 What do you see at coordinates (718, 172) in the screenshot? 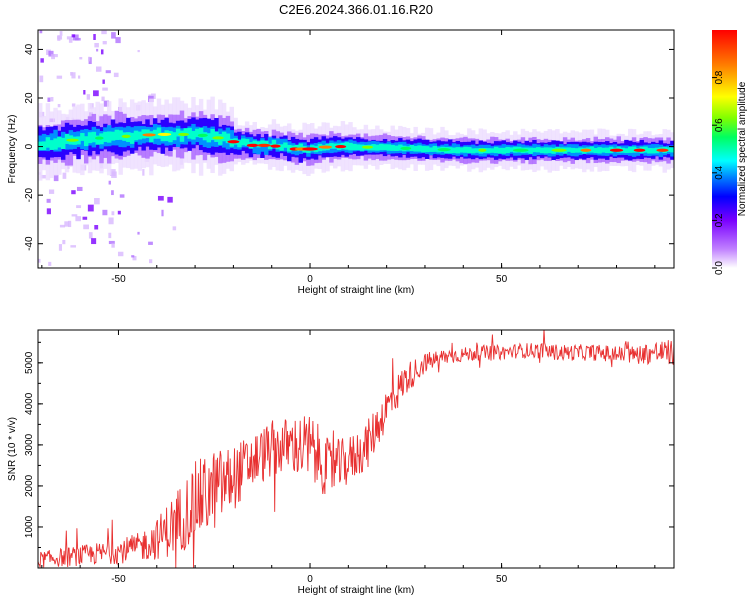
I see `colorbar-ticks: 0.0 0.2 0.4 0.6 0.8` at bounding box center [718, 172].